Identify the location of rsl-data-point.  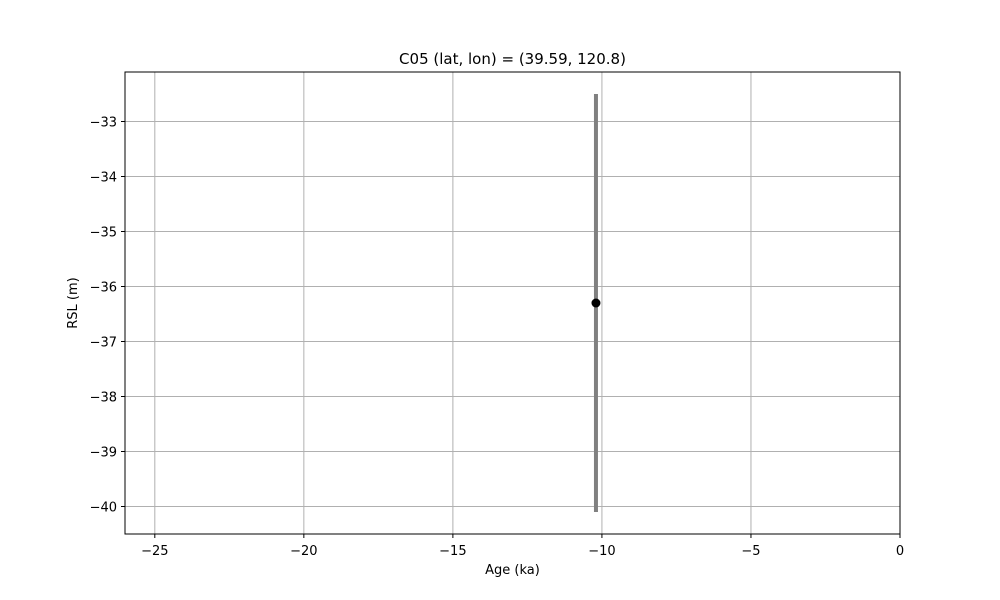
(596, 303).